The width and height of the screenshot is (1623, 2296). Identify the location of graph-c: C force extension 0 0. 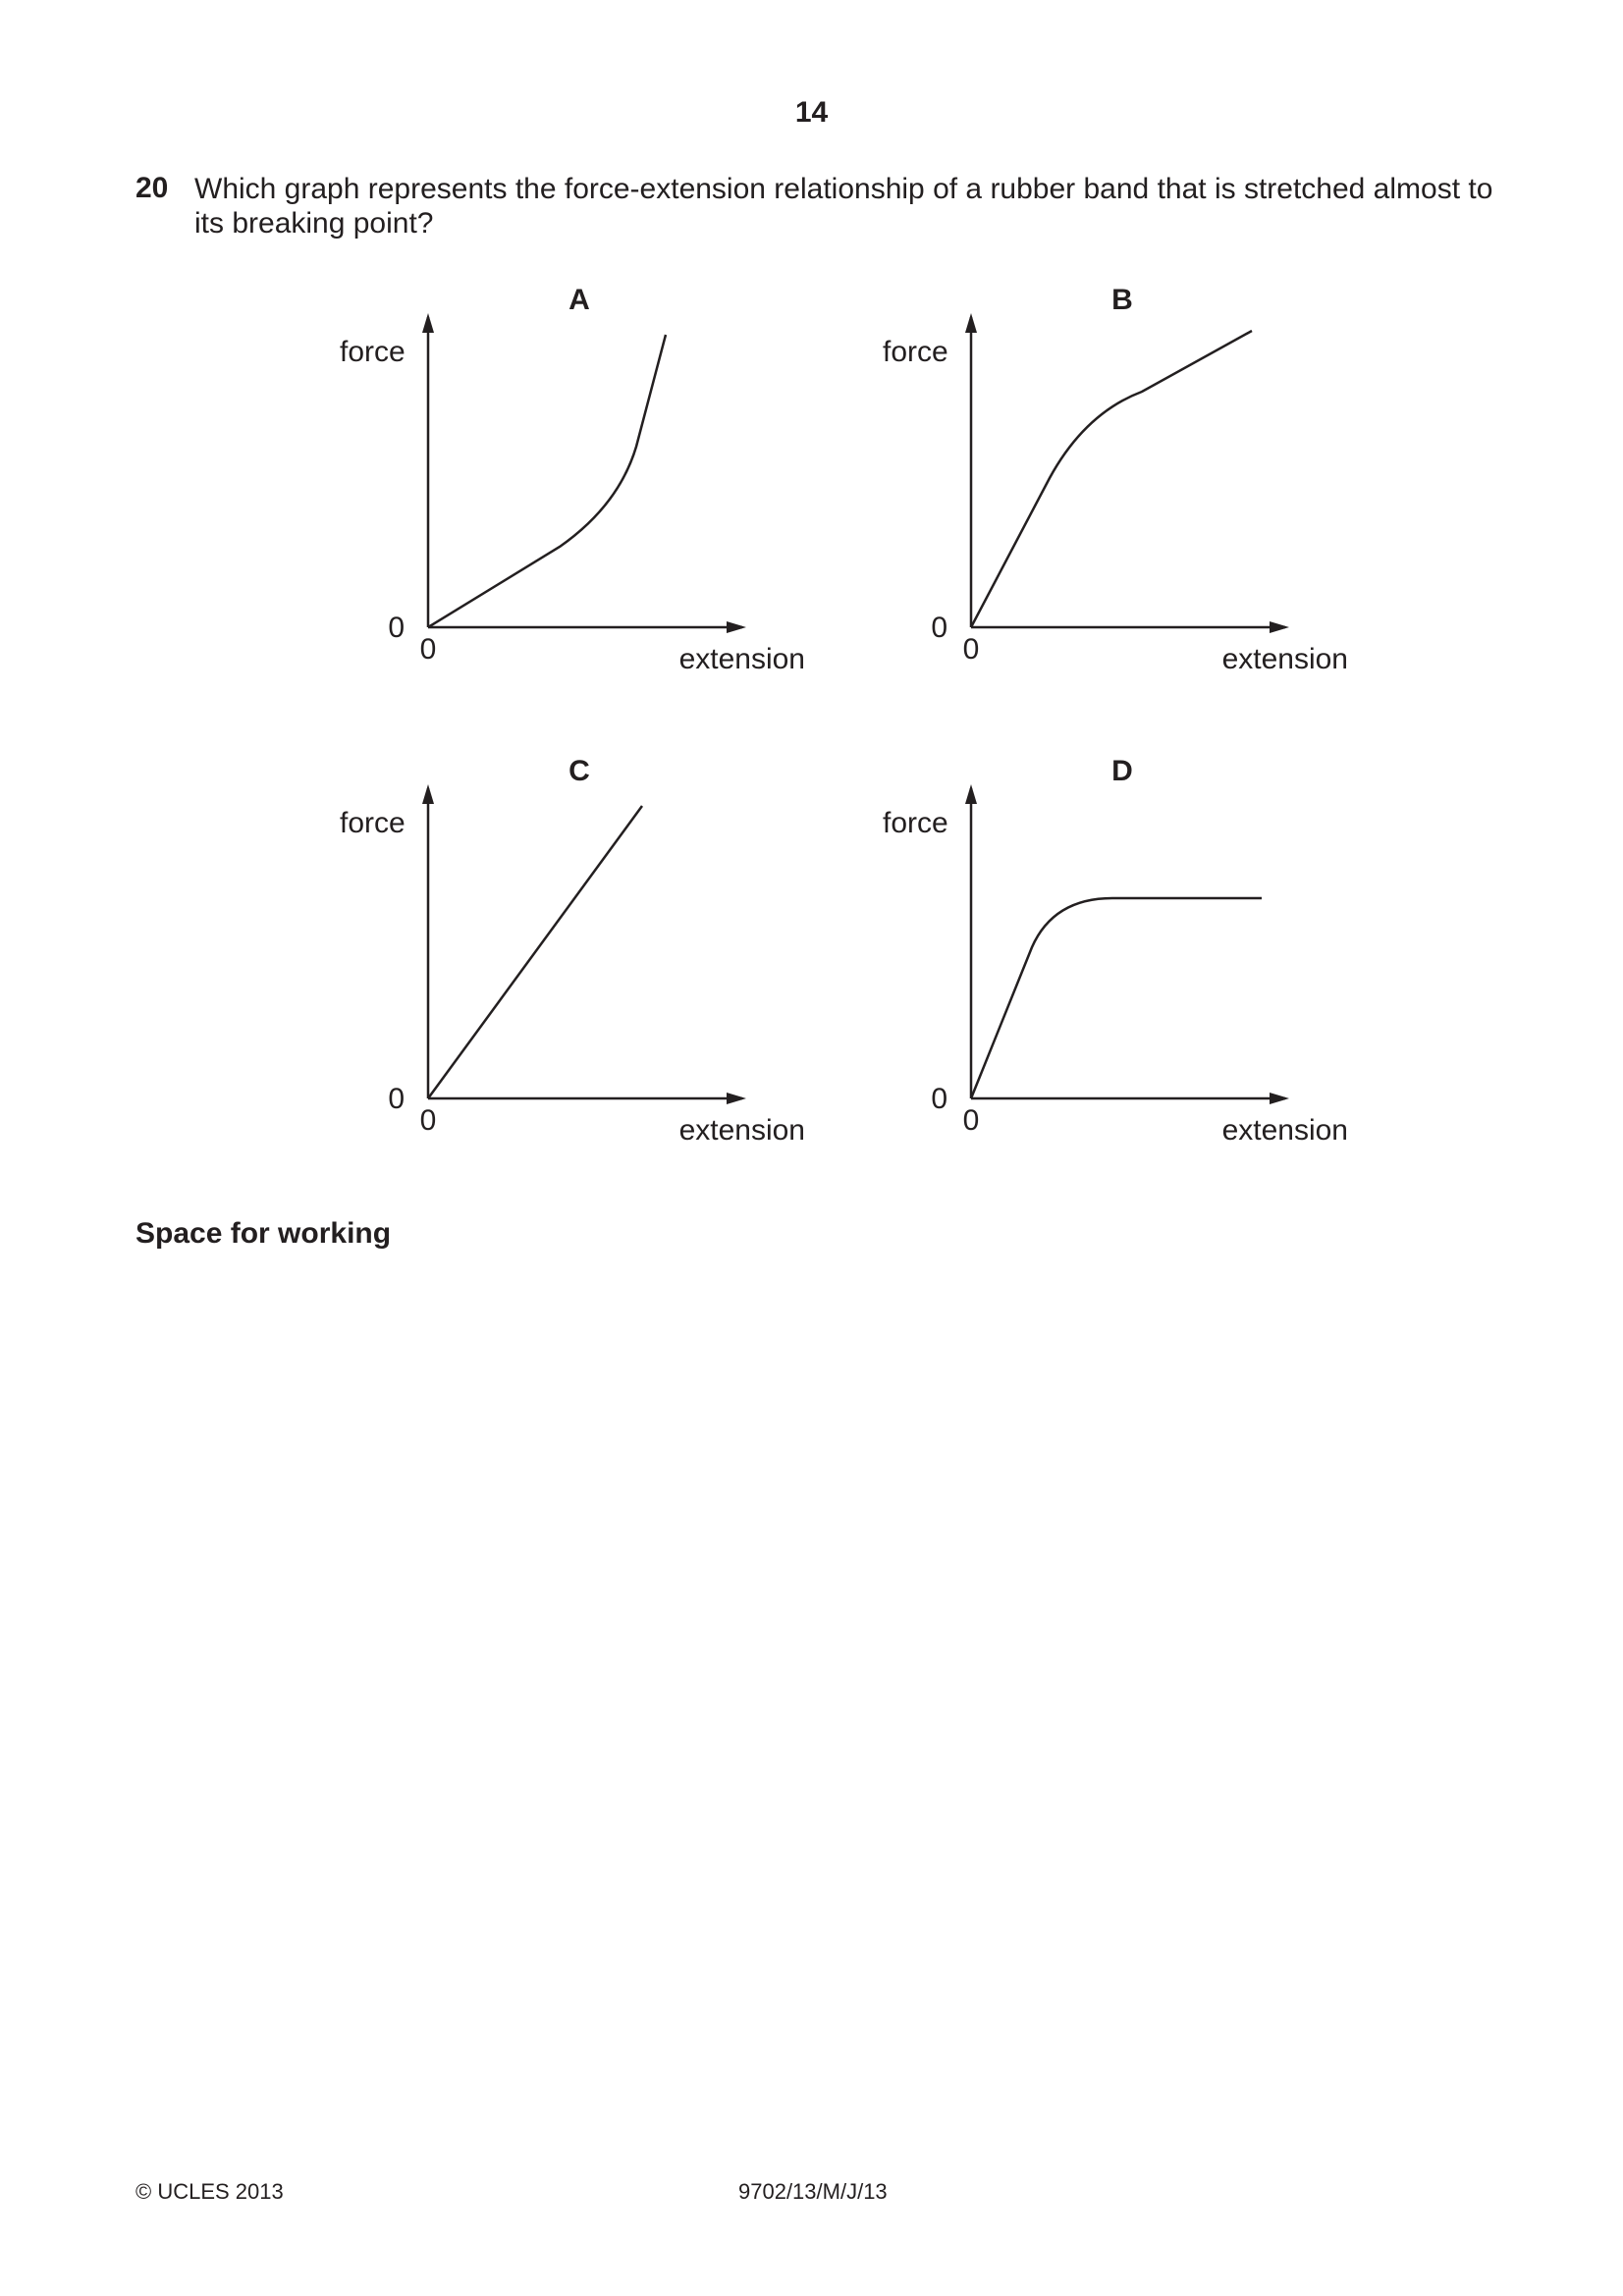
(570, 947).